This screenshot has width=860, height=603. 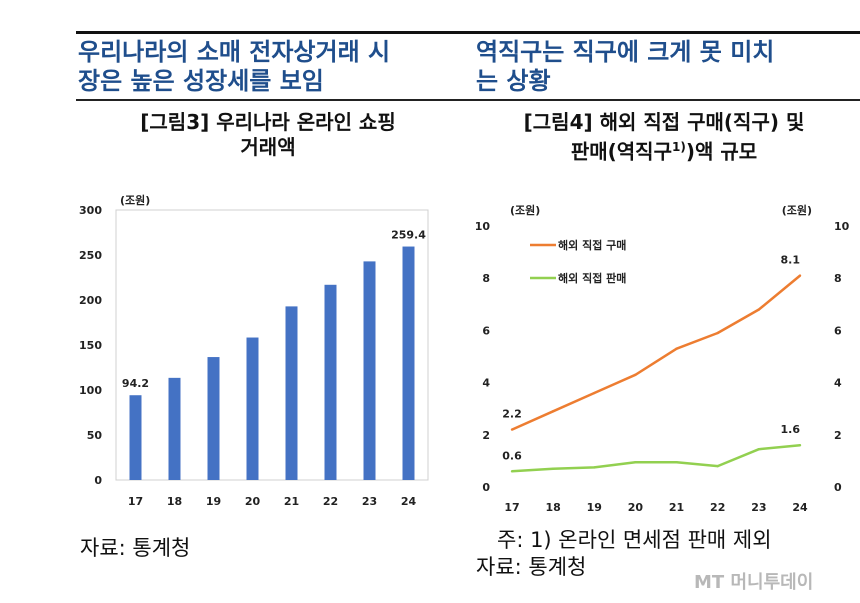 What do you see at coordinates (90, 210) in the screenshot?
I see `y-tick-label: 300` at bounding box center [90, 210].